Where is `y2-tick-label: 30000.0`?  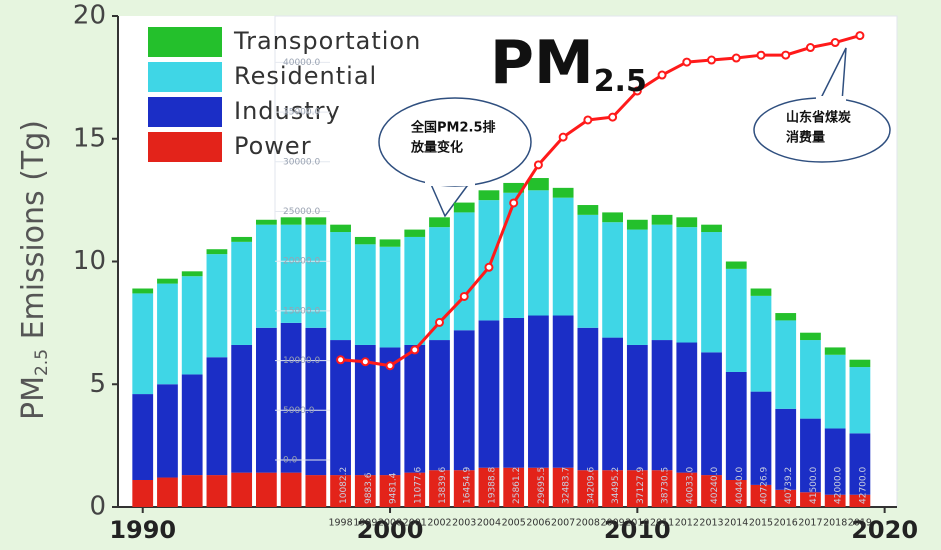 y2-tick-label: 30000.0 is located at coordinates (301, 162).